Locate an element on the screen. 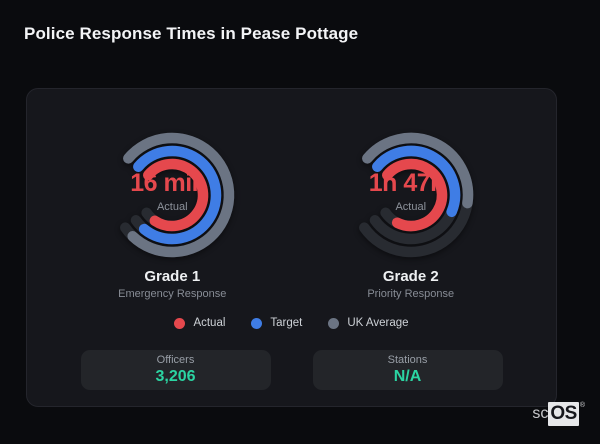 Image resolution: width=600 pixels, height=444 pixels. officers-stat-value: 3,206 is located at coordinates (175, 376).